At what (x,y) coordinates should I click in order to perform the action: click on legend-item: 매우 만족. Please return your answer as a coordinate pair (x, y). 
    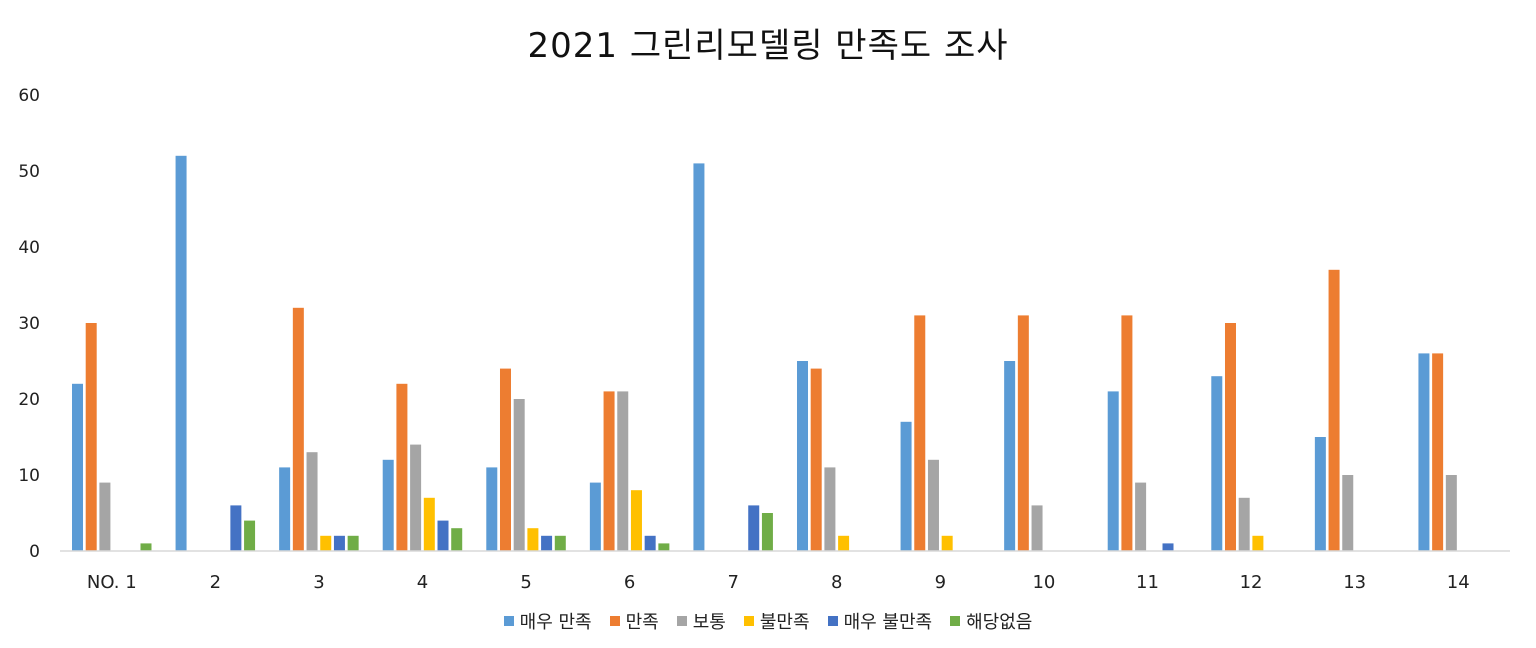
    Looking at the image, I should click on (547, 621).